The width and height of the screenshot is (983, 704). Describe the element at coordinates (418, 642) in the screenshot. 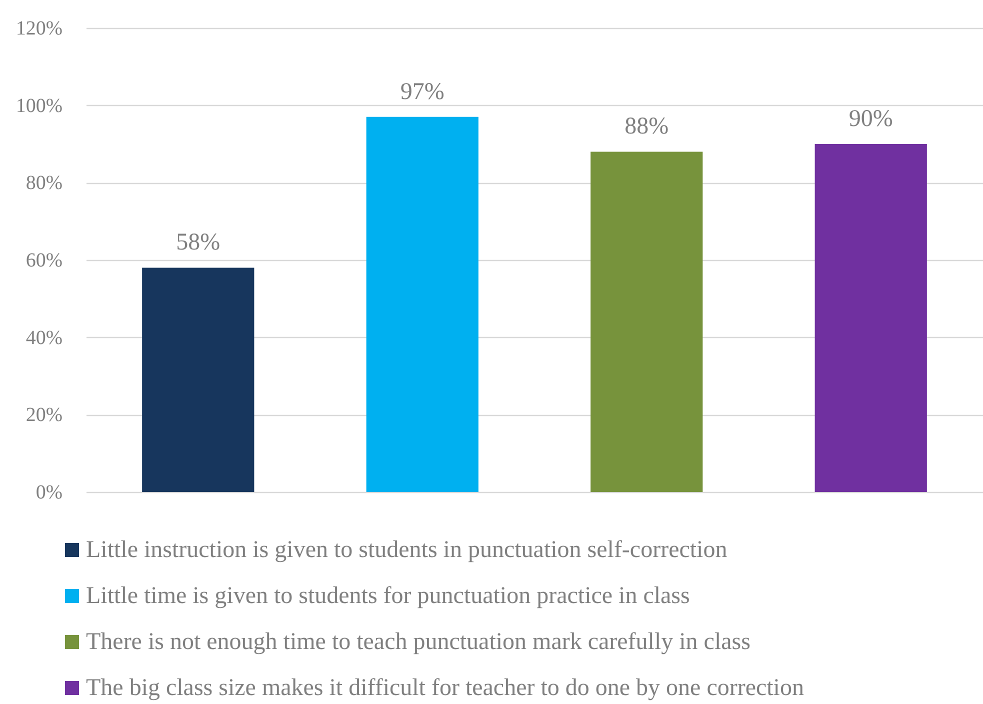

I see `legend-label: There is not enough time to teach punctuation mark carefully in class` at that location.